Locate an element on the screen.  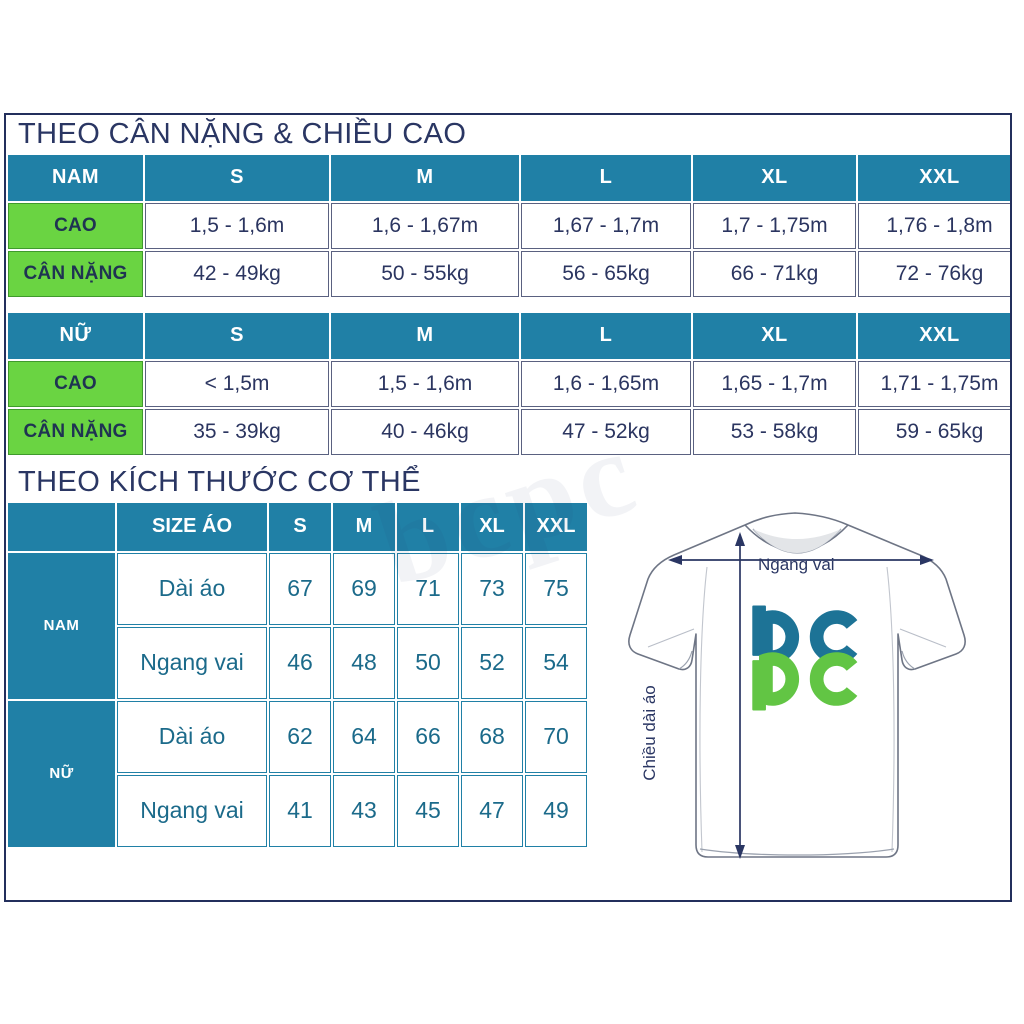
cell-nu-ngang-vai-xl: 47 is located at coordinates (492, 810).